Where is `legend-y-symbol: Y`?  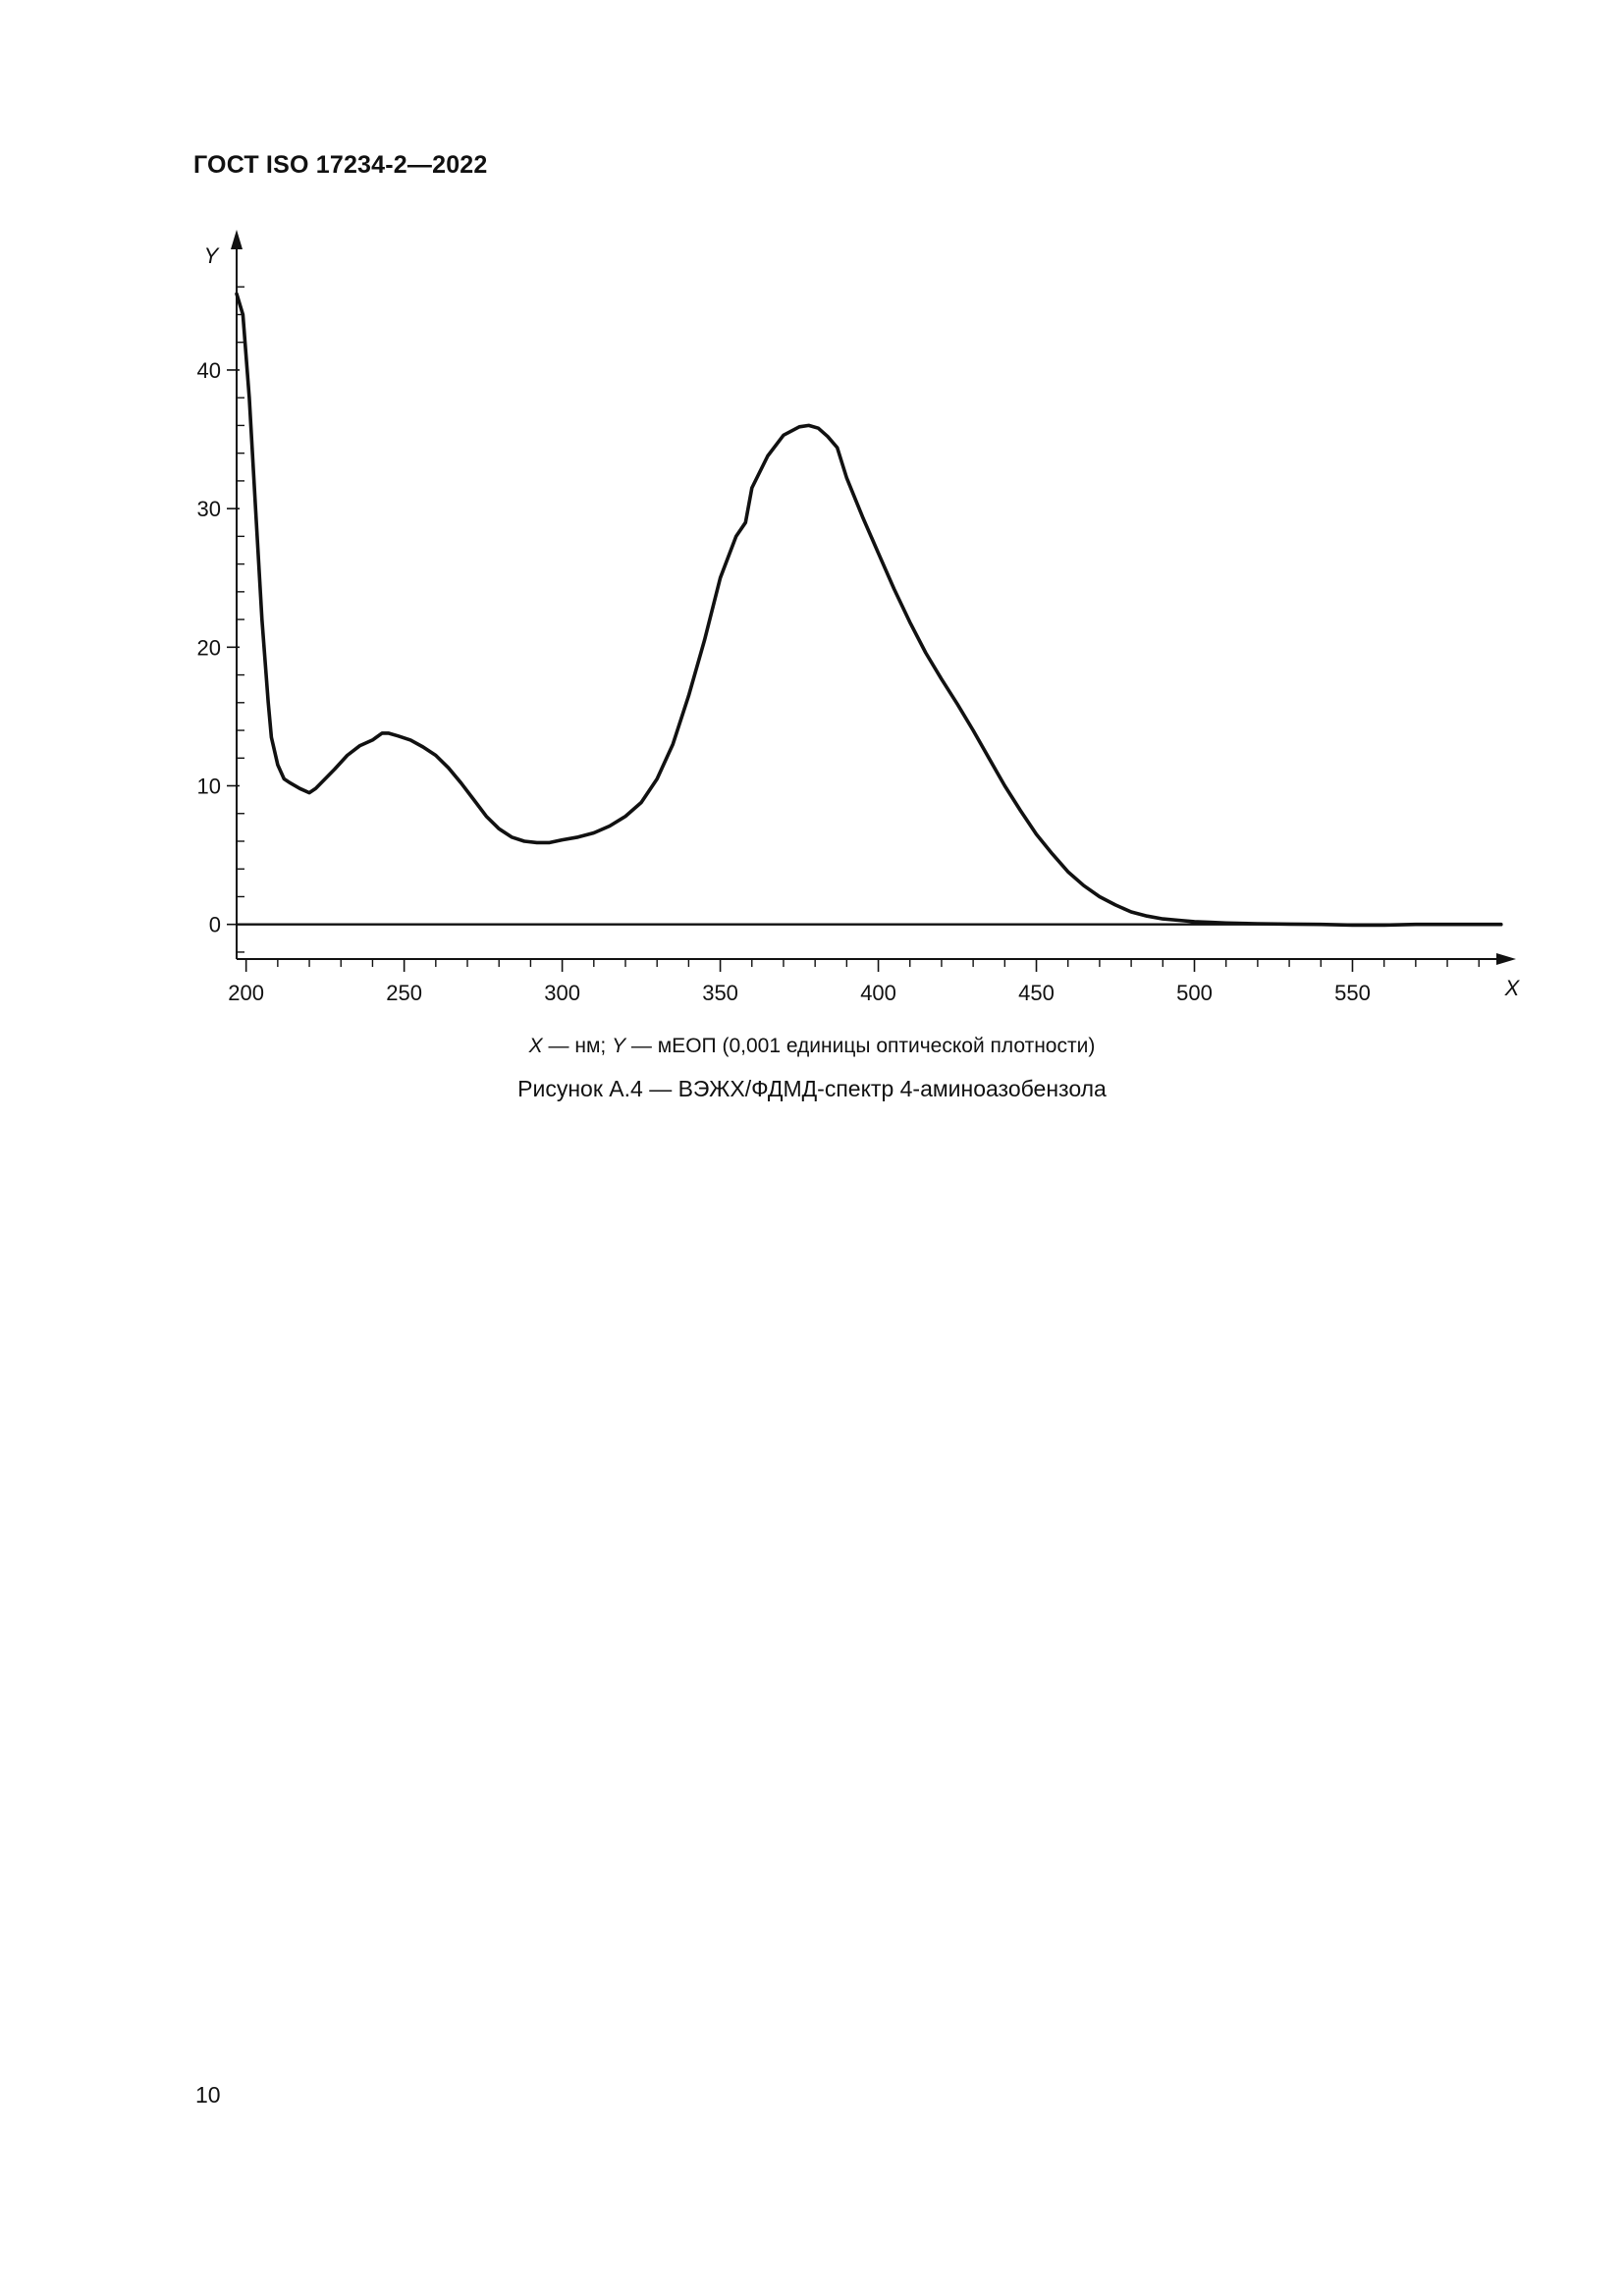
legend-y-symbol: Y is located at coordinates (619, 1046).